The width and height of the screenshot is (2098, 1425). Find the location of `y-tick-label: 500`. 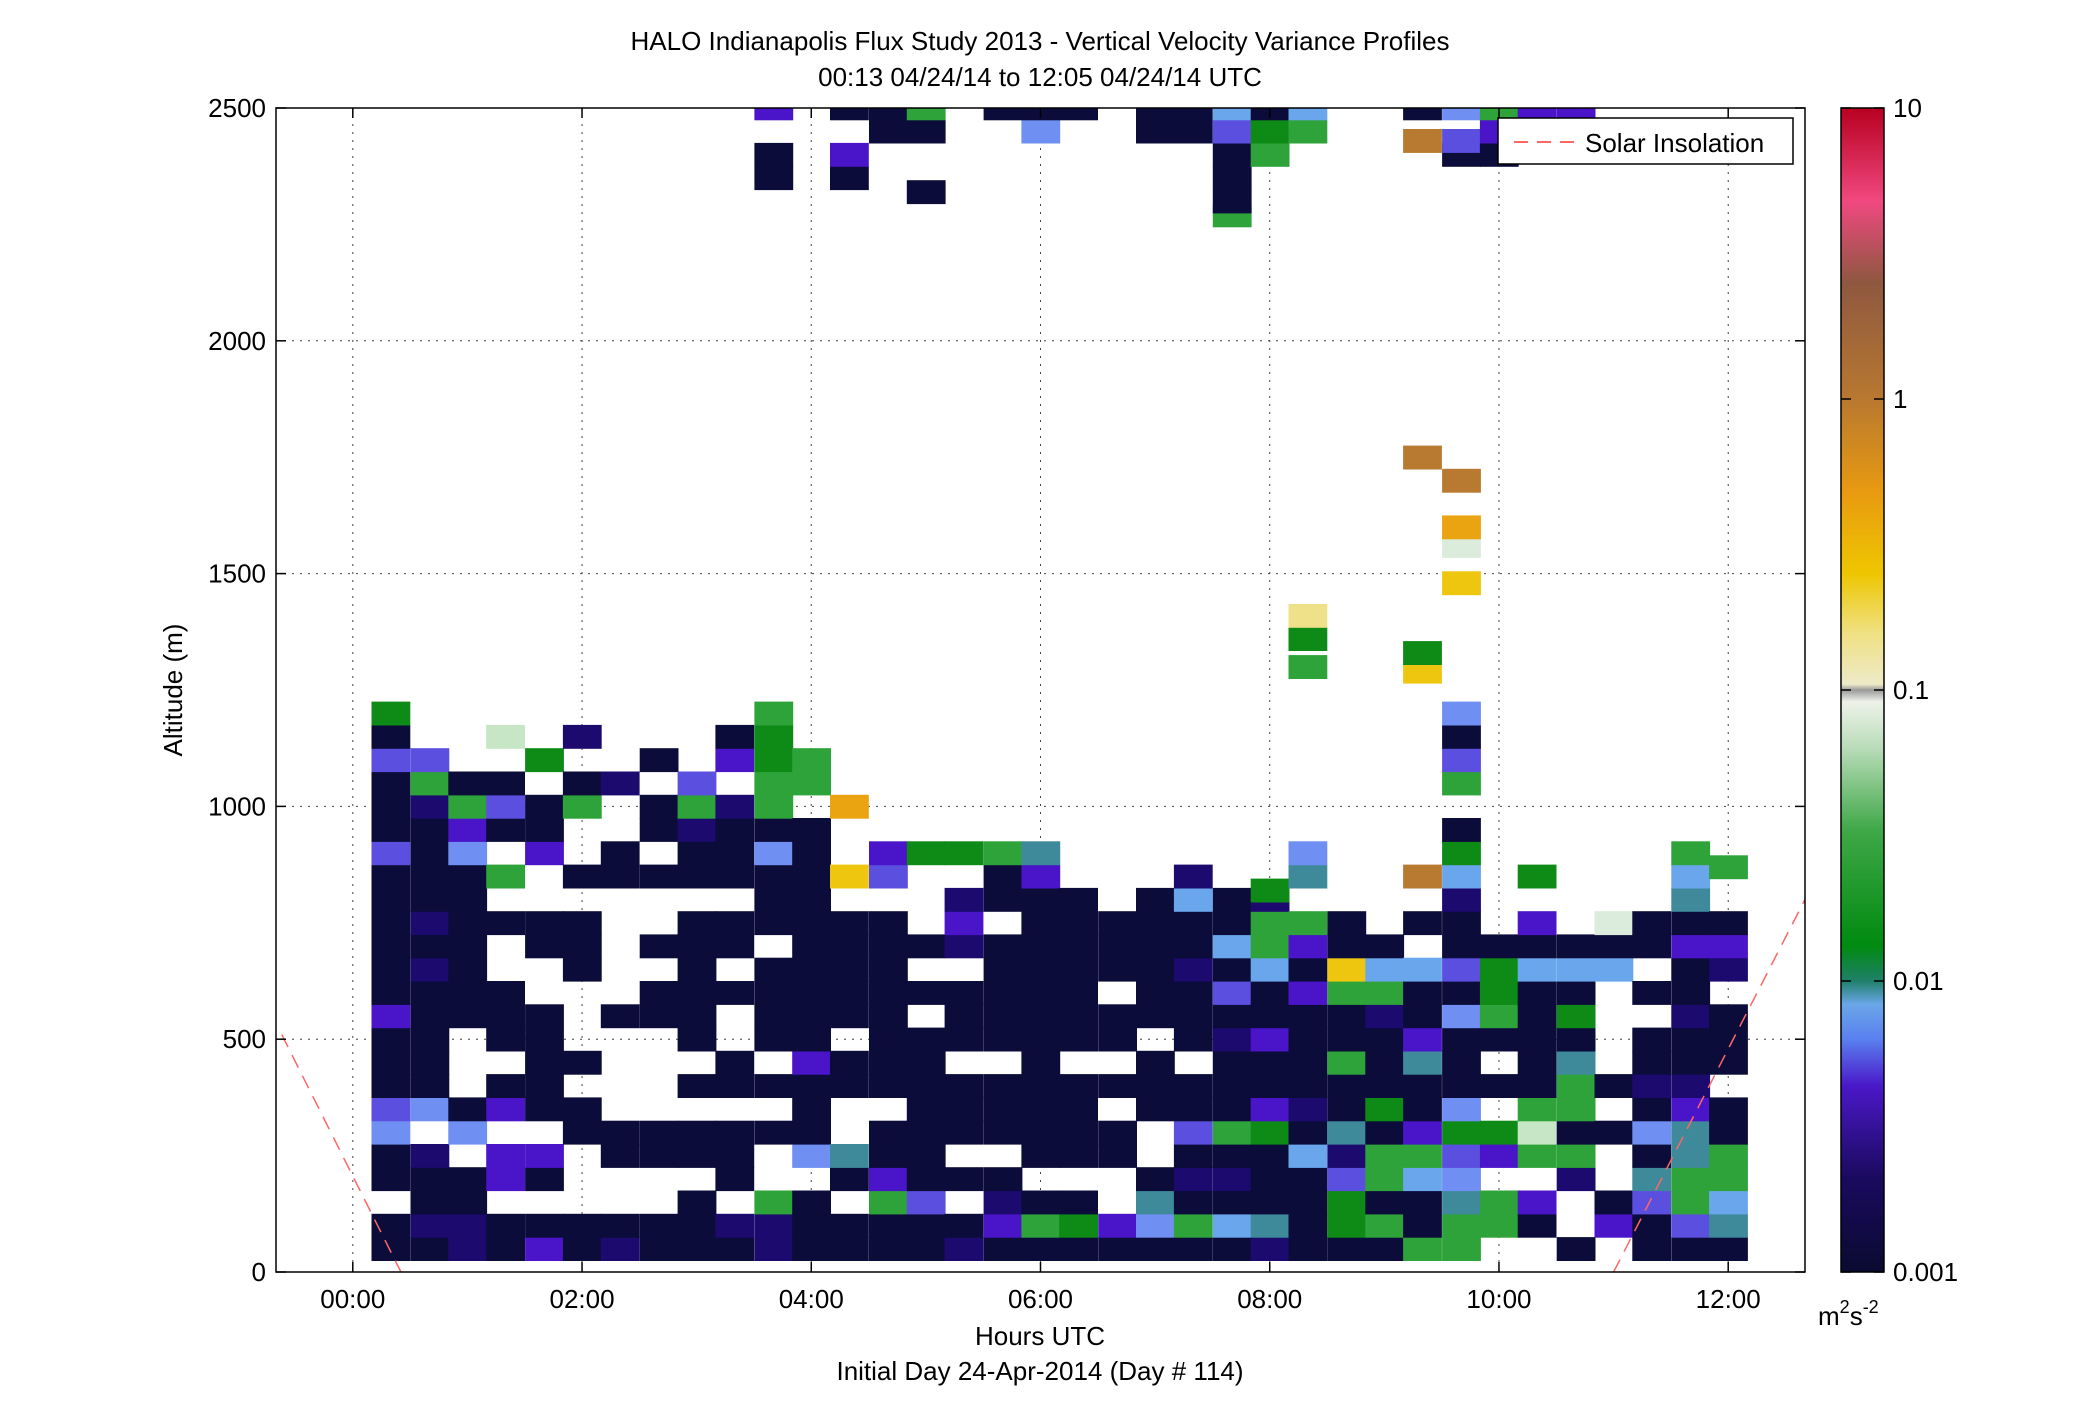

y-tick-label: 500 is located at coordinates (244, 1039).